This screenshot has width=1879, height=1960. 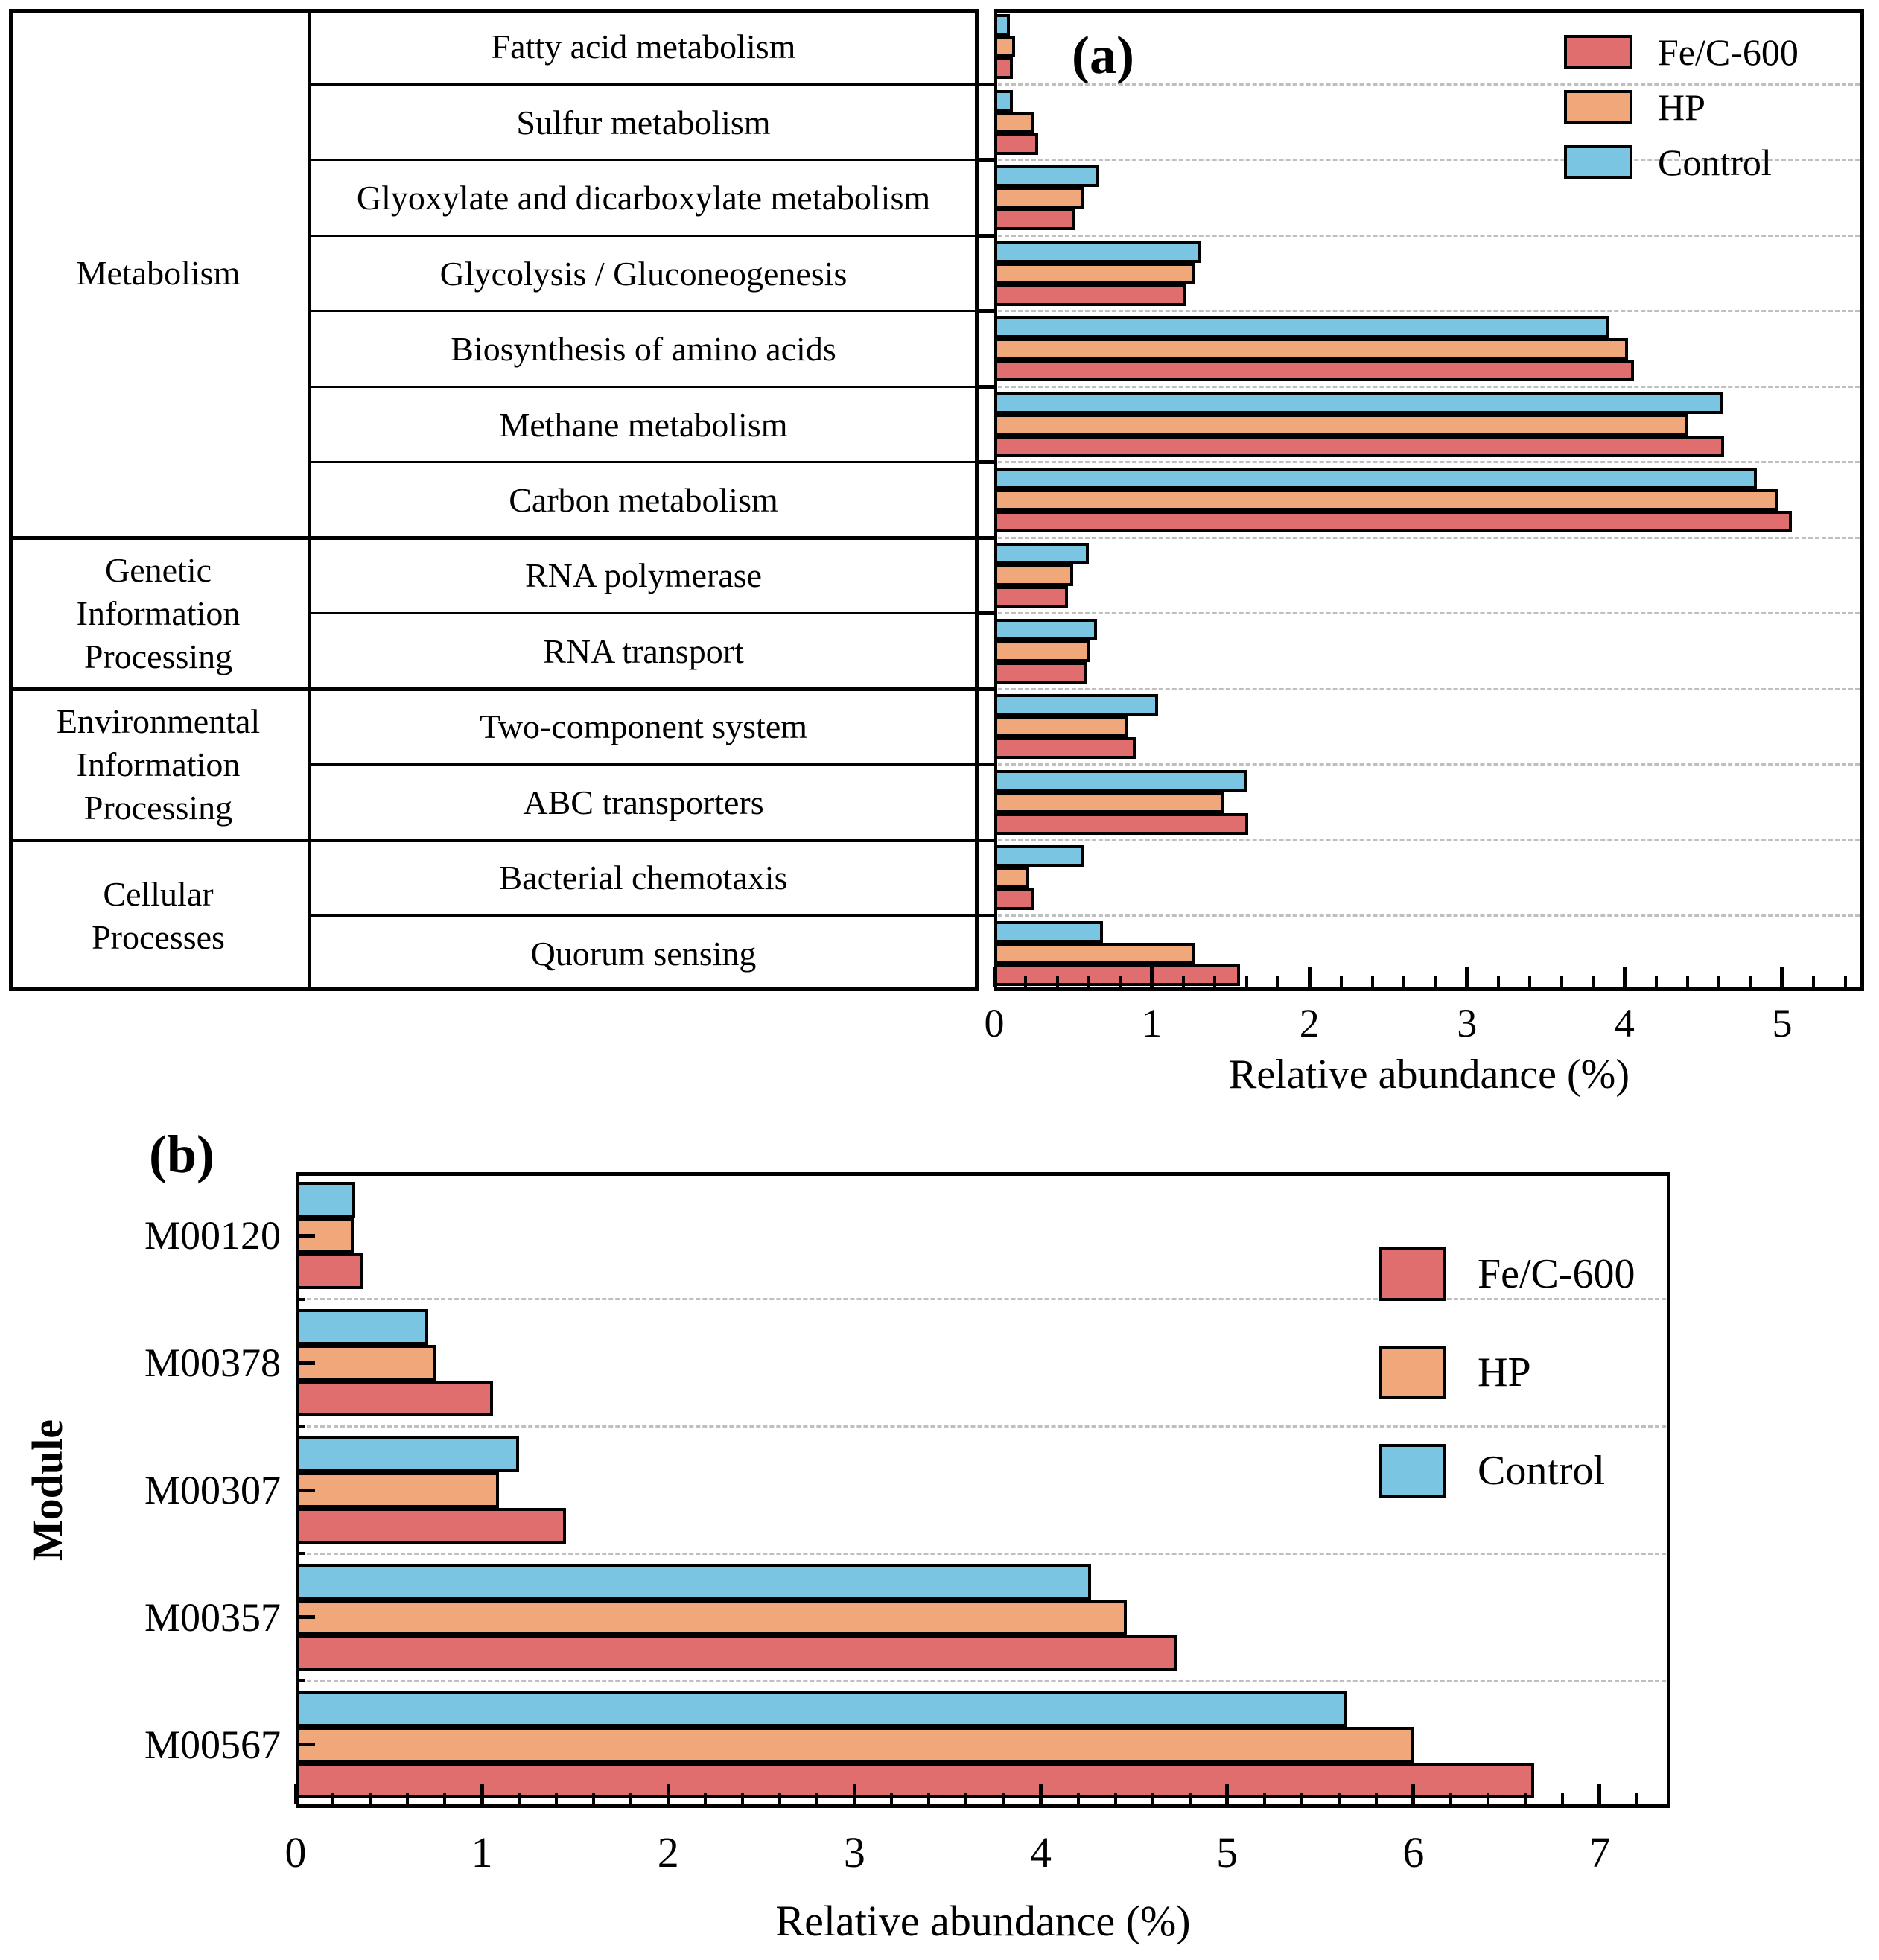 I want to click on x-axis-tick-label: 7, so click(x=1600, y=1852).